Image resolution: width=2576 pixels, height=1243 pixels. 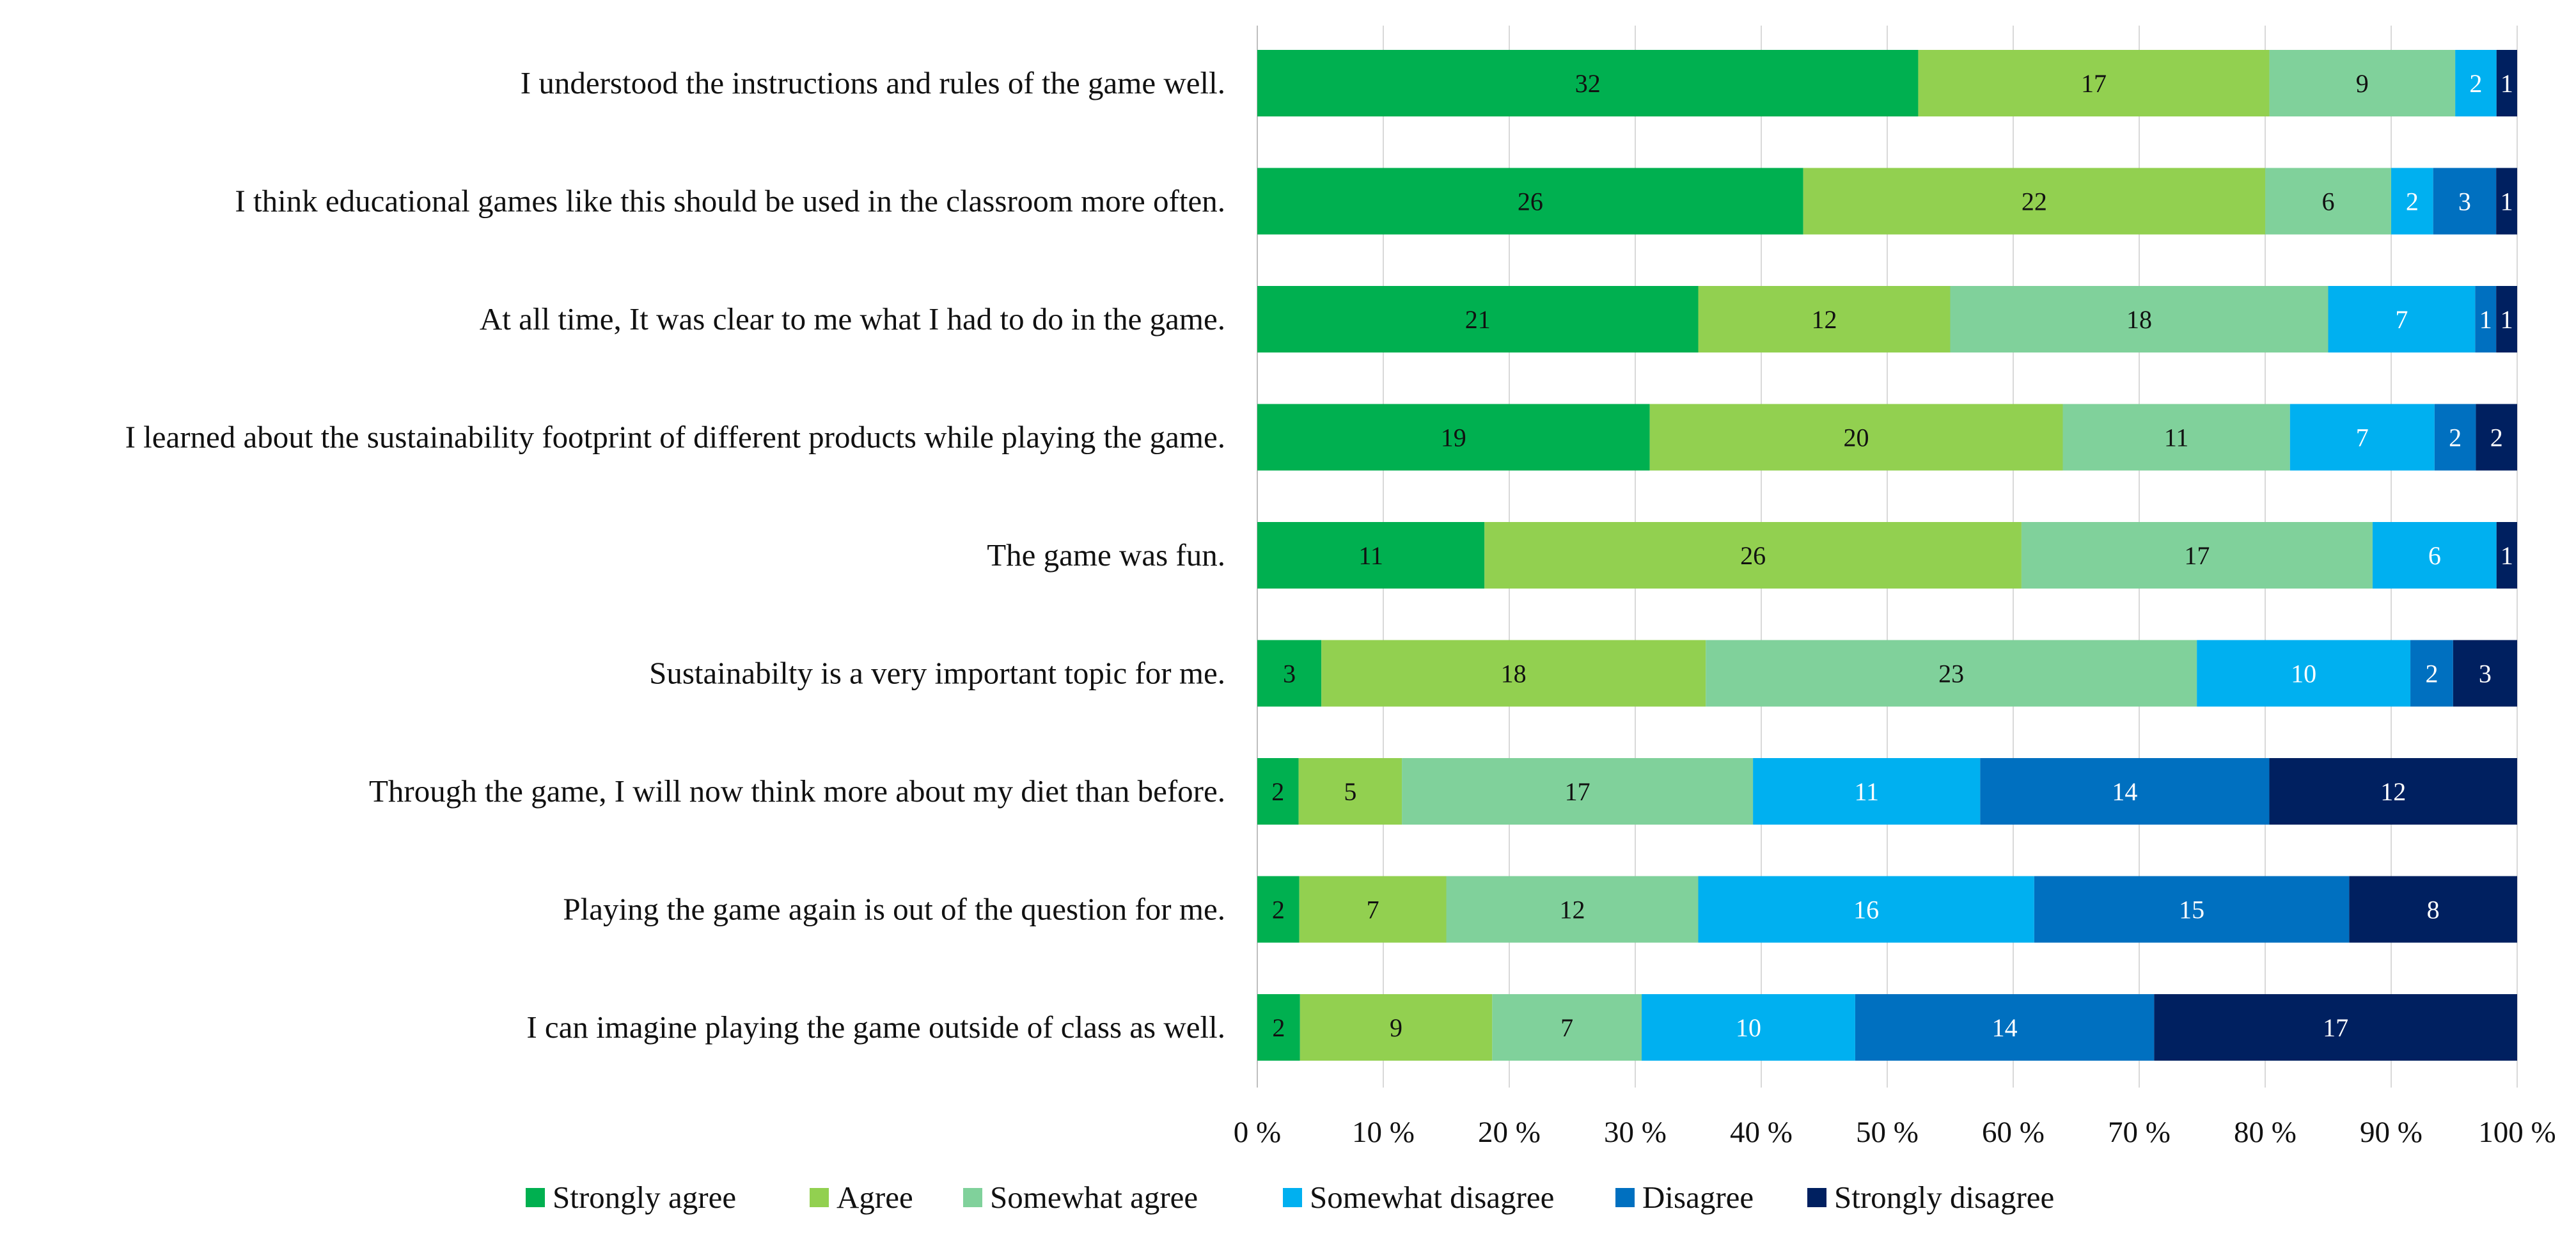 I want to click on x-tick-label: 80 %, so click(x=2265, y=1132).